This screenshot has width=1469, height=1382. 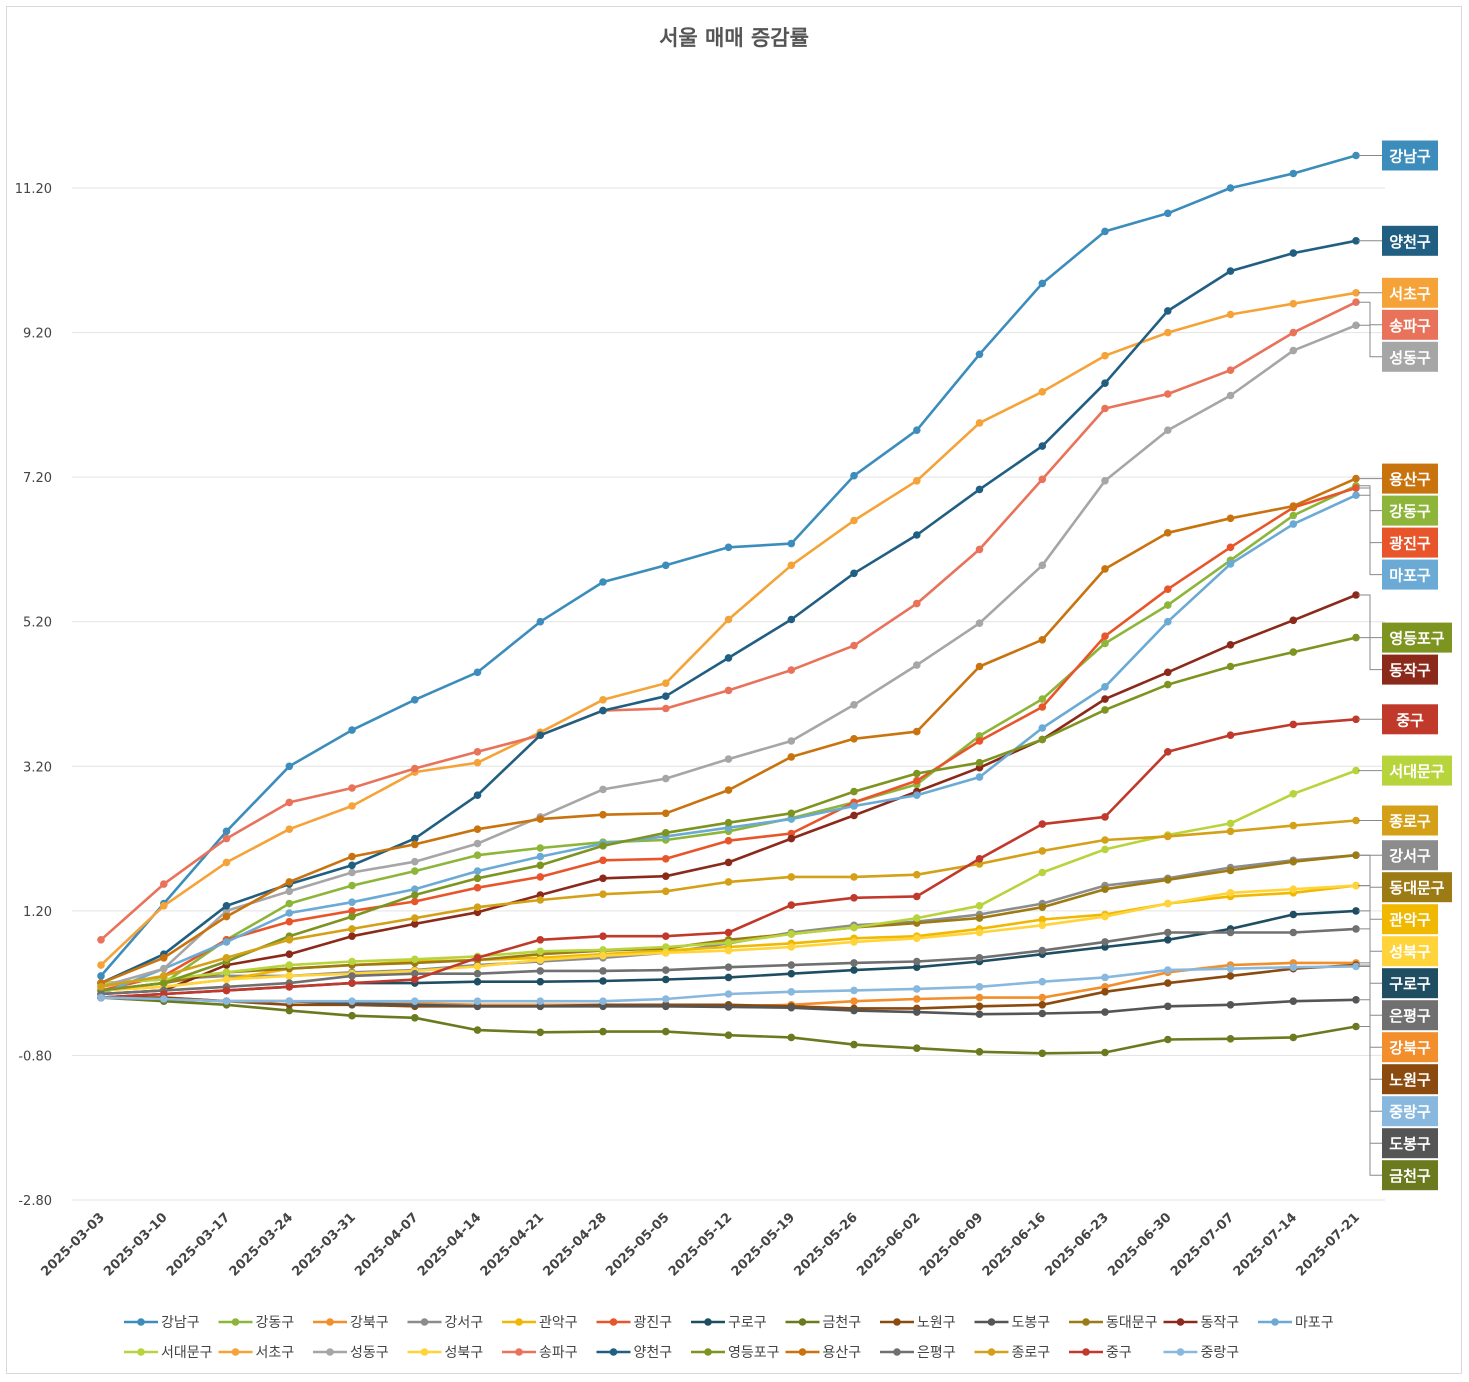 What do you see at coordinates (449, 1244) in the screenshot?
I see `x-tick-label: 2025-04-14` at bounding box center [449, 1244].